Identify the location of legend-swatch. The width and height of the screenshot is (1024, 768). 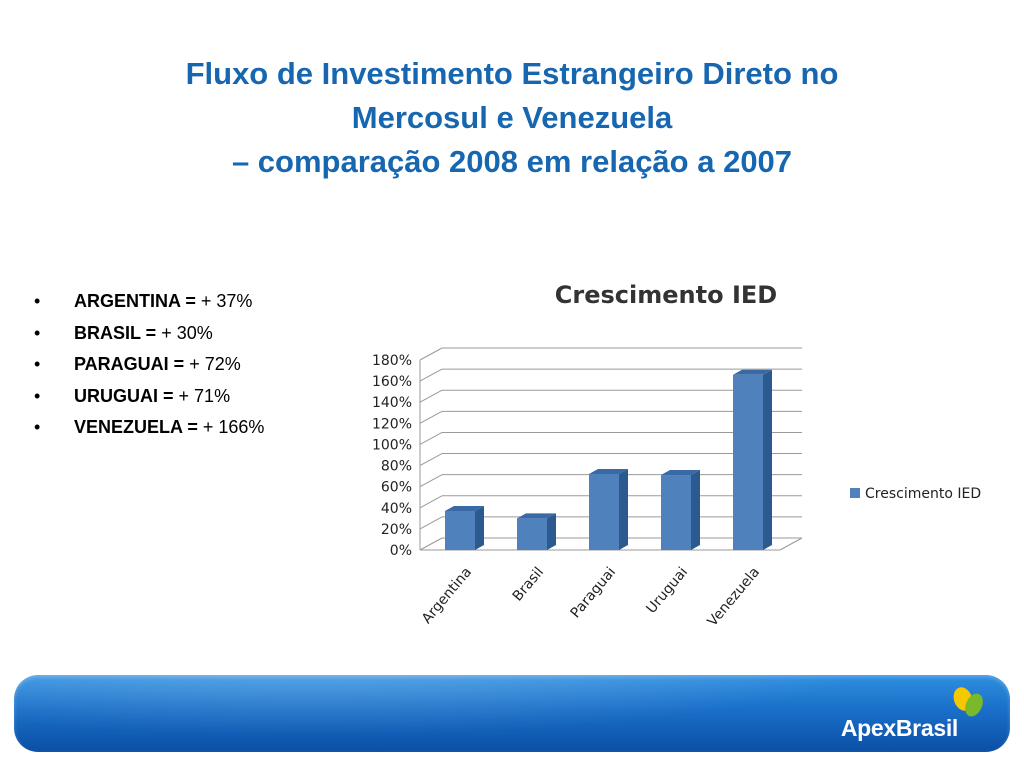
(855, 493).